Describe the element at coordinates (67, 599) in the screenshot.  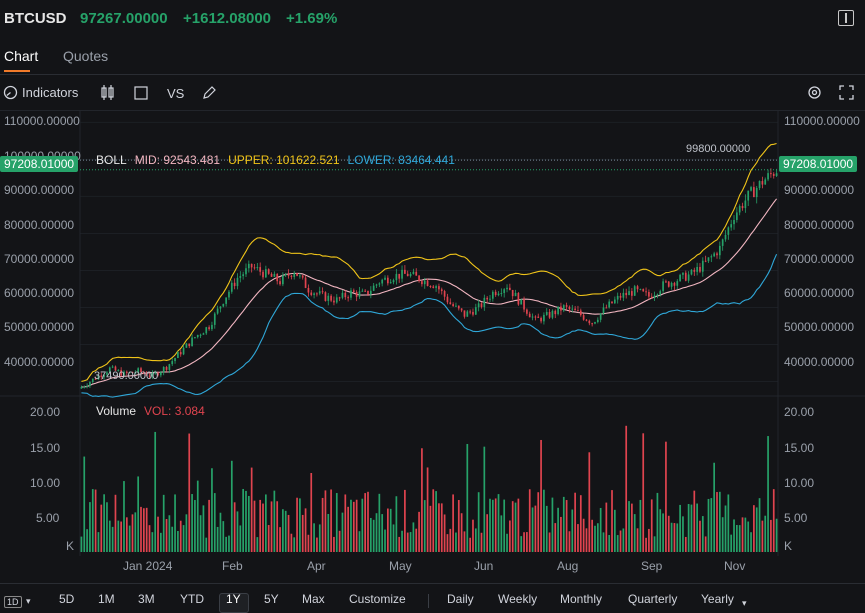
I see `range-5d: 5D` at that location.